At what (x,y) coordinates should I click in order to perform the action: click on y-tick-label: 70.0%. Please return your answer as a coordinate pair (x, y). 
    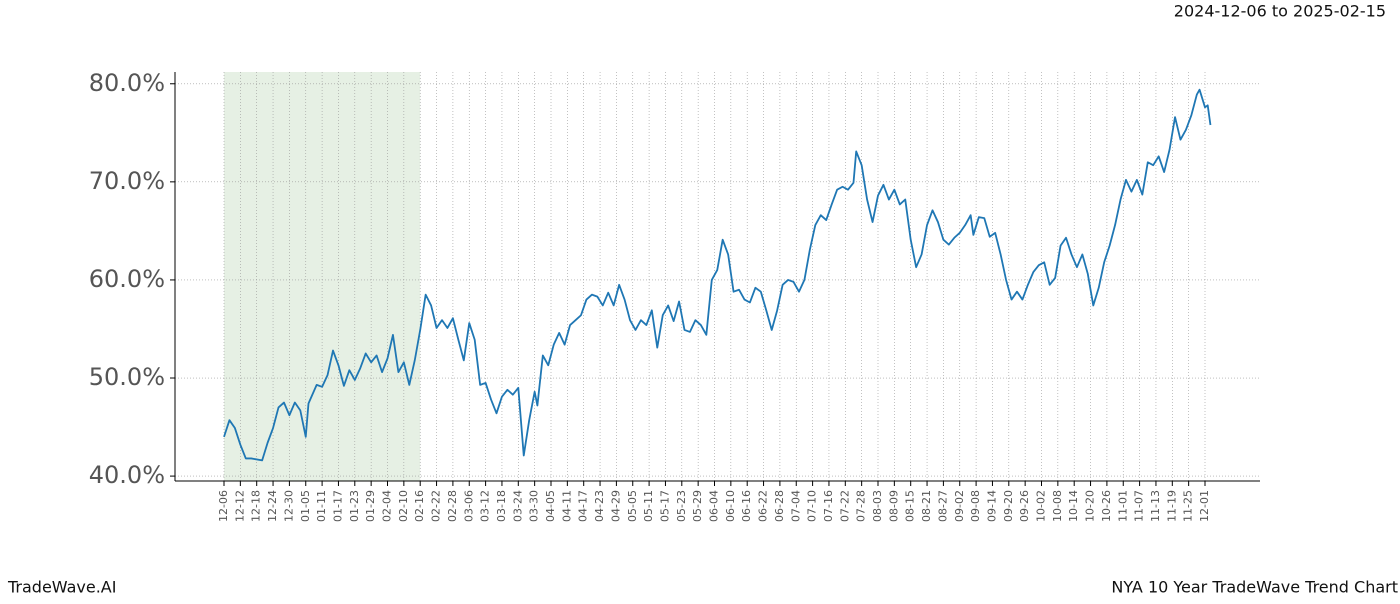
    Looking at the image, I should click on (127, 181).